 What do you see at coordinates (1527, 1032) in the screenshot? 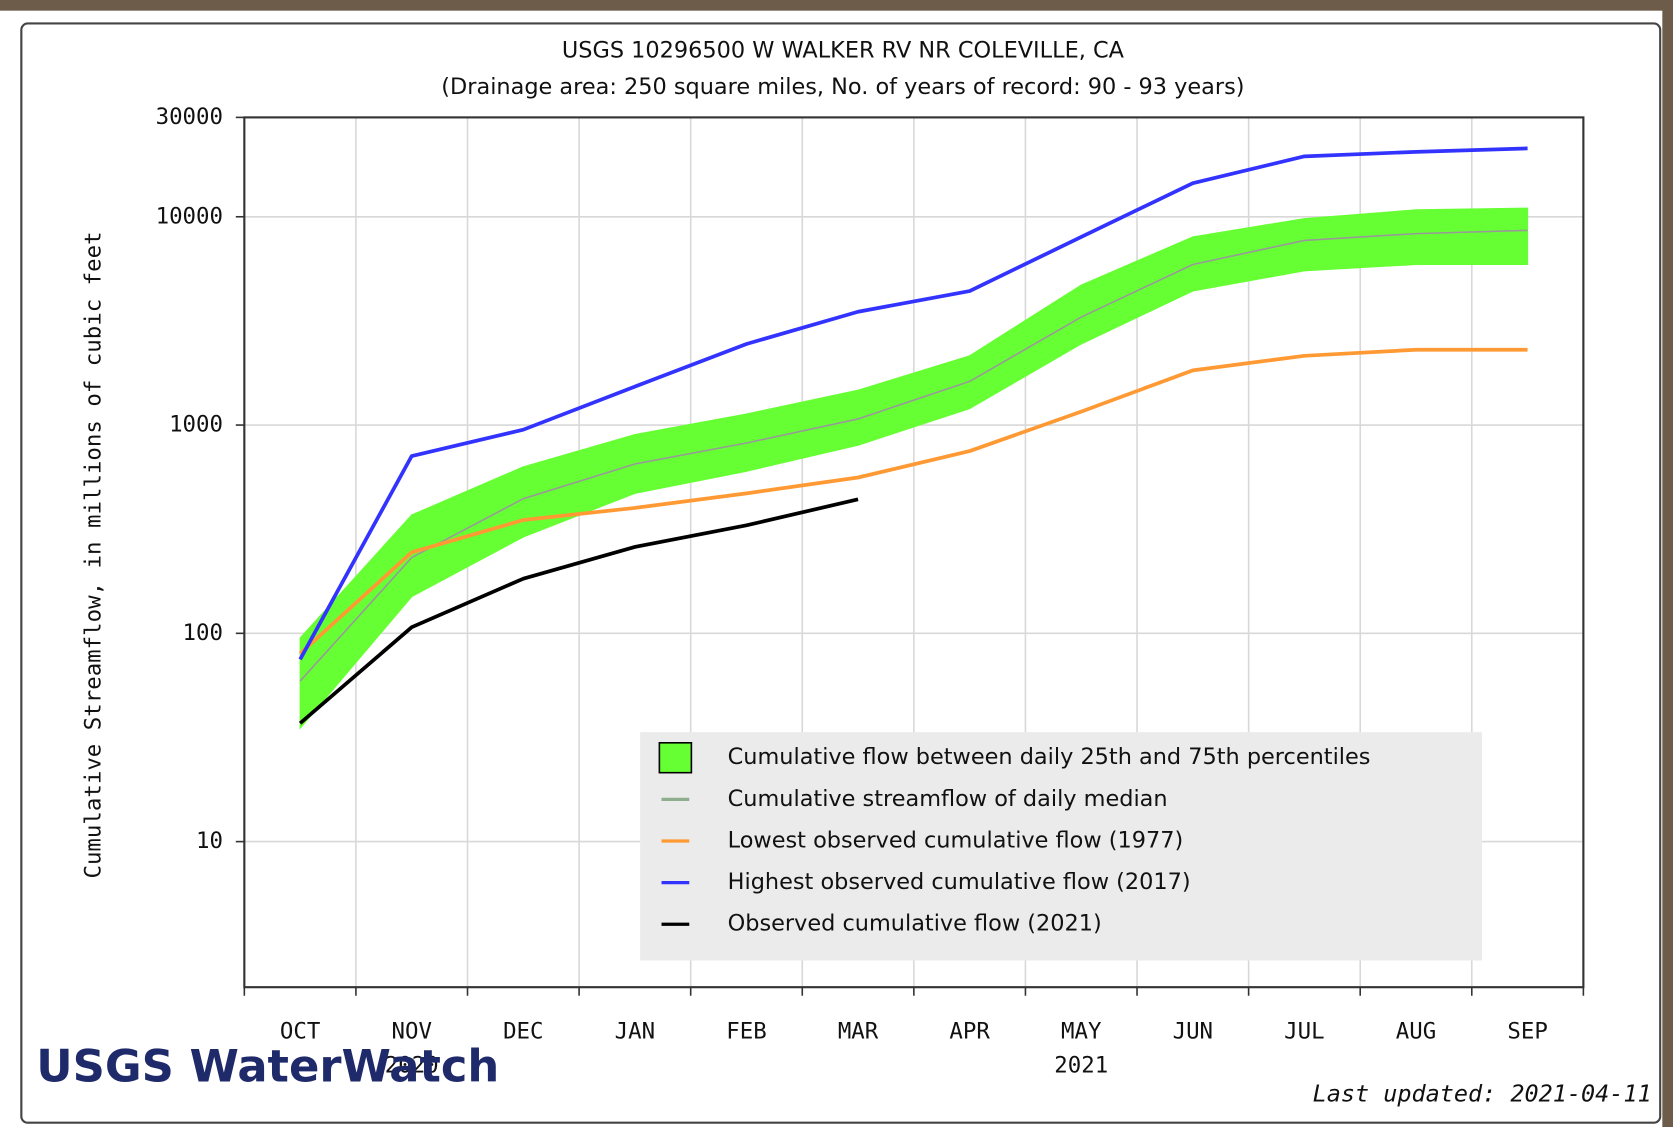
I see `x-tick-label: SEP` at bounding box center [1527, 1032].